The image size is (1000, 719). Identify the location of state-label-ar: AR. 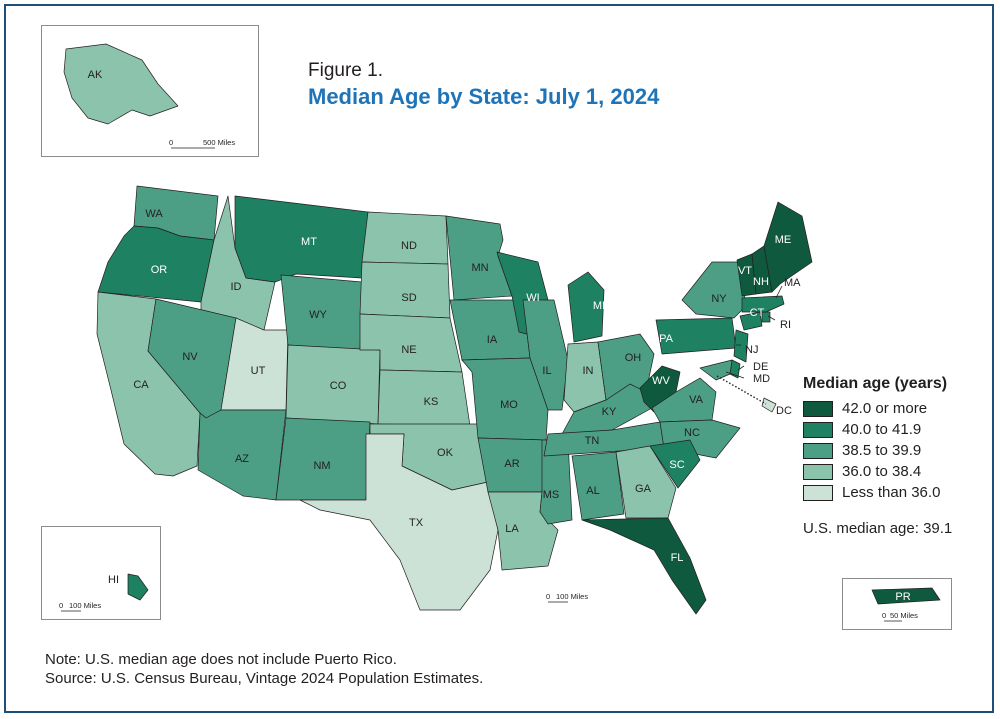
(511, 464).